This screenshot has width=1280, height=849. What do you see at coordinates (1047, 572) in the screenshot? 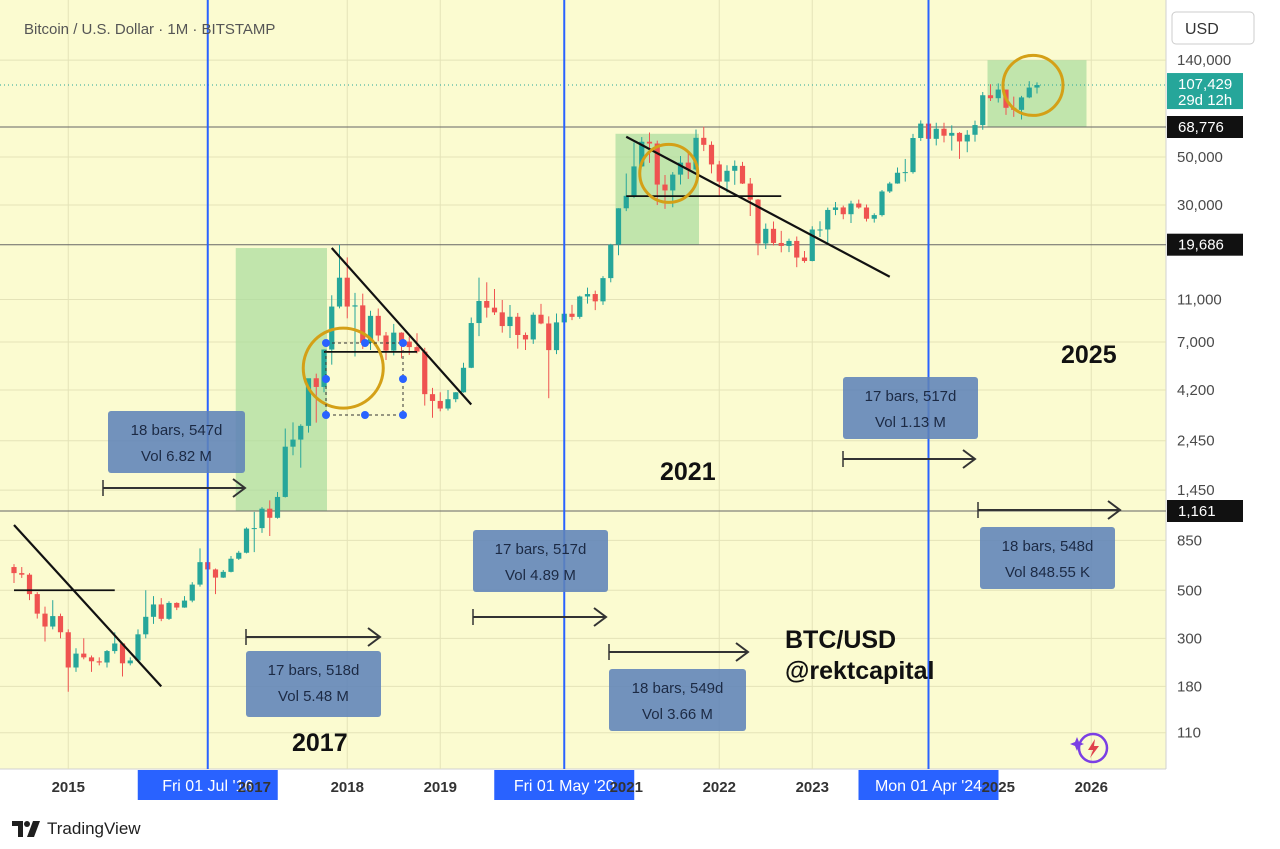
I see `measure-box-volume: Vol 848.55 K` at bounding box center [1047, 572].